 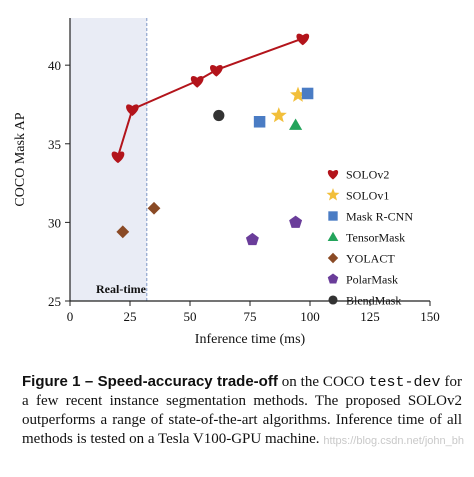 I want to click on caption-text-1: on the COCO, so click(x=323, y=382).